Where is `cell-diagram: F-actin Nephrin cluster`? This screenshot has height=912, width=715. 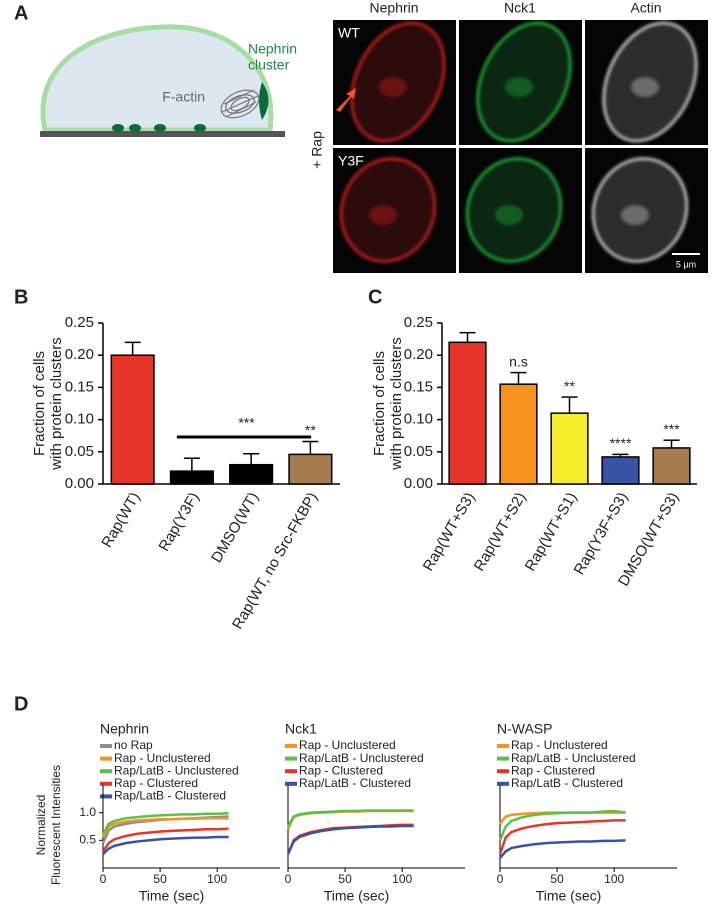 cell-diagram: F-actin Nephrin cluster is located at coordinates (168, 80).